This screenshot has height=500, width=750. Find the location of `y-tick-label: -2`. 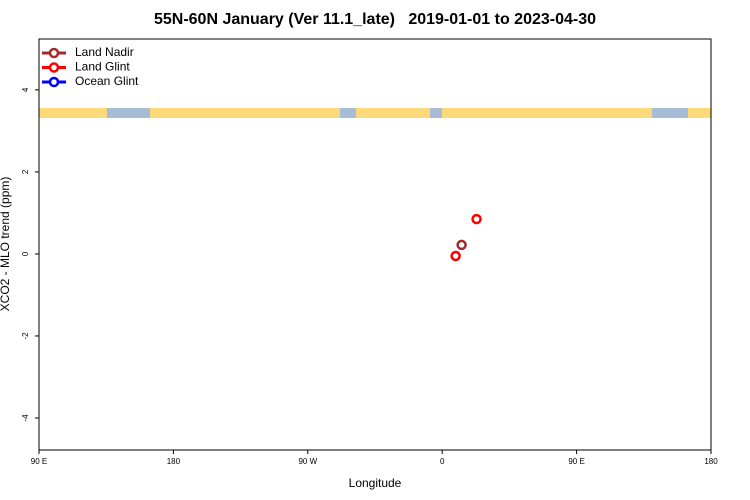

y-tick-label: -2 is located at coordinates (25, 336).